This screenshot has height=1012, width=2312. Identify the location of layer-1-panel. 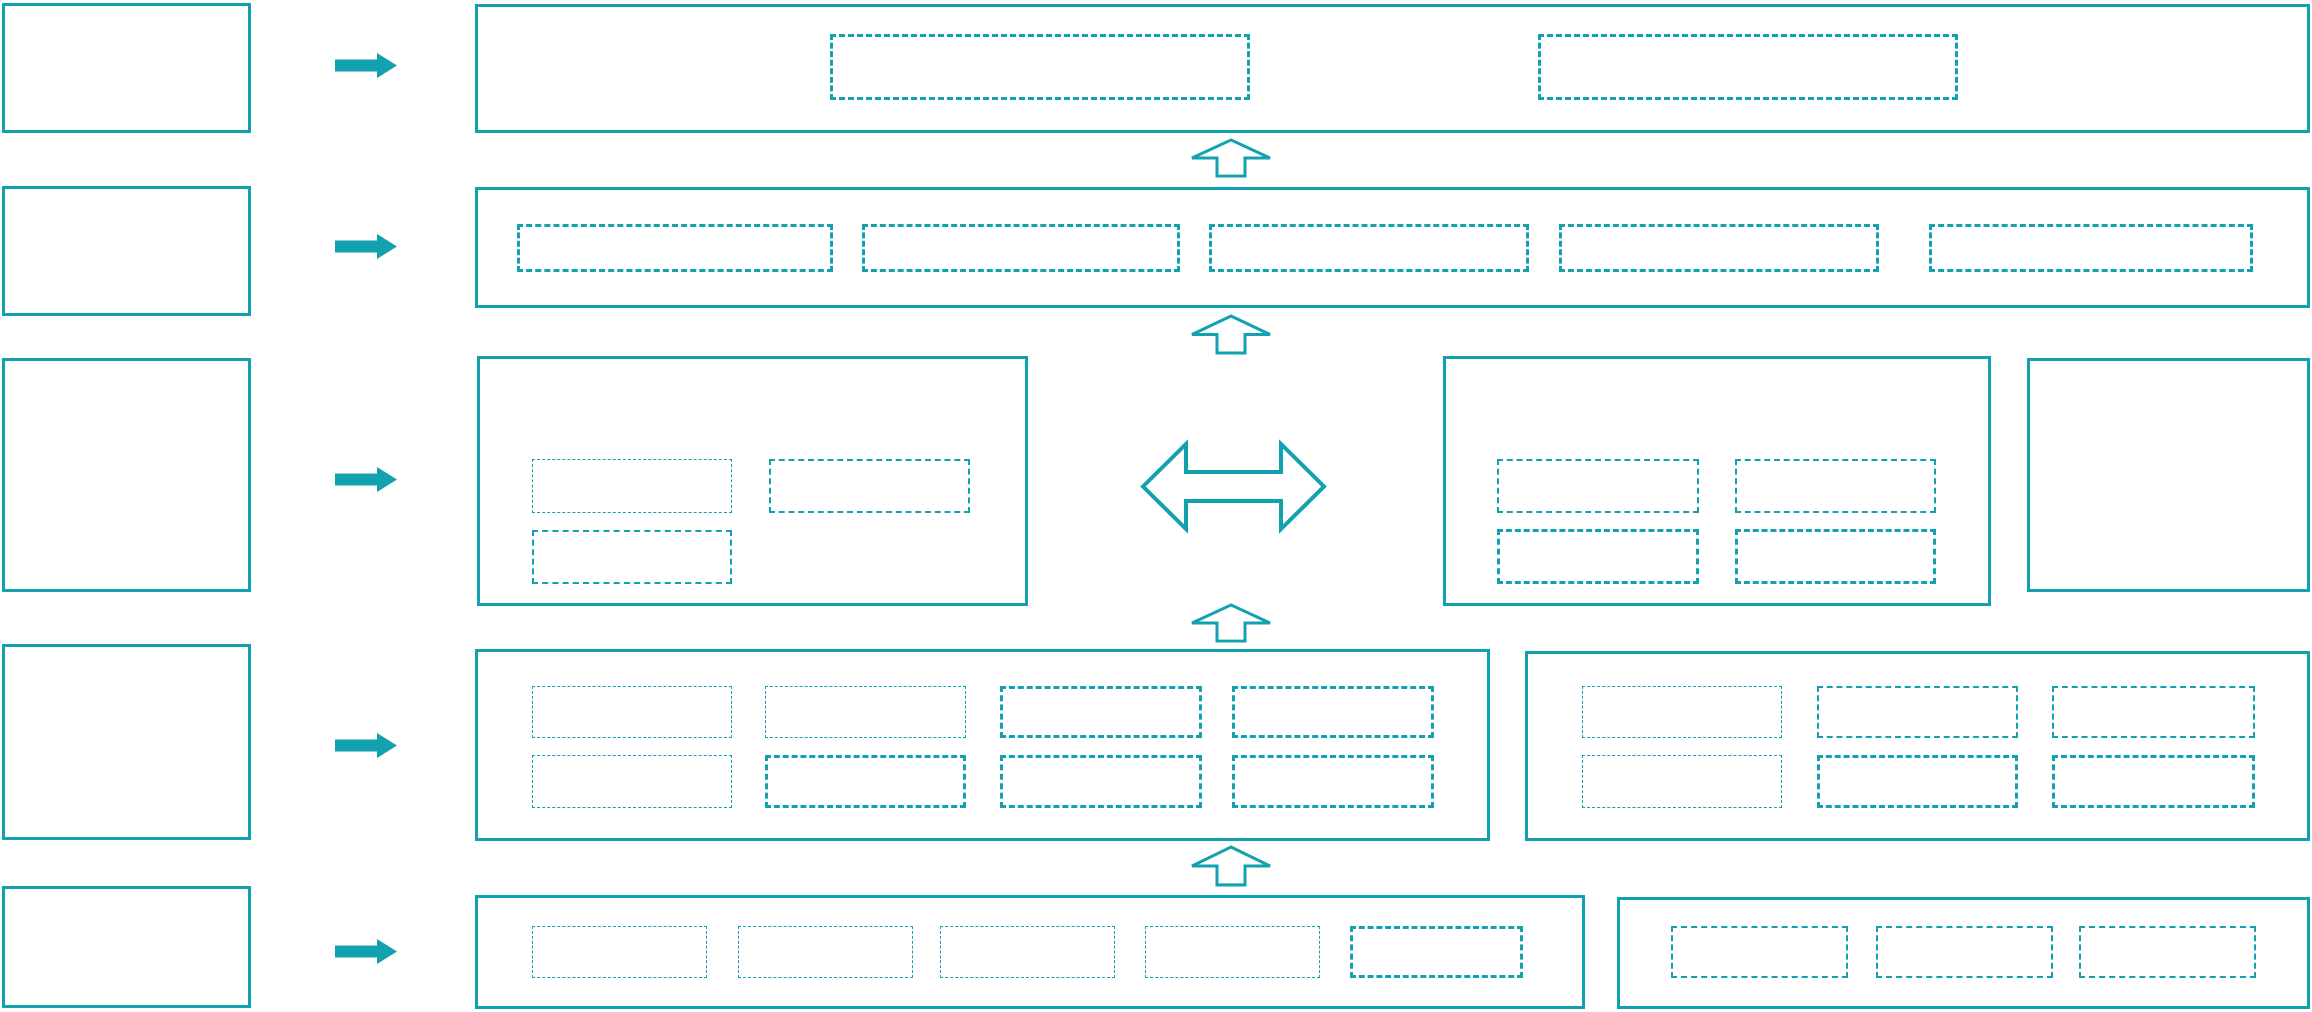
(1392, 68).